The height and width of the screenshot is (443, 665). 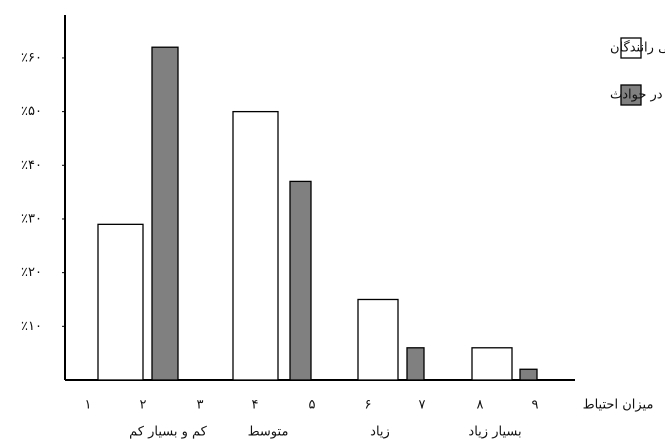 What do you see at coordinates (31, 218) in the screenshot?
I see `y-tick-label: ٪۳۰` at bounding box center [31, 218].